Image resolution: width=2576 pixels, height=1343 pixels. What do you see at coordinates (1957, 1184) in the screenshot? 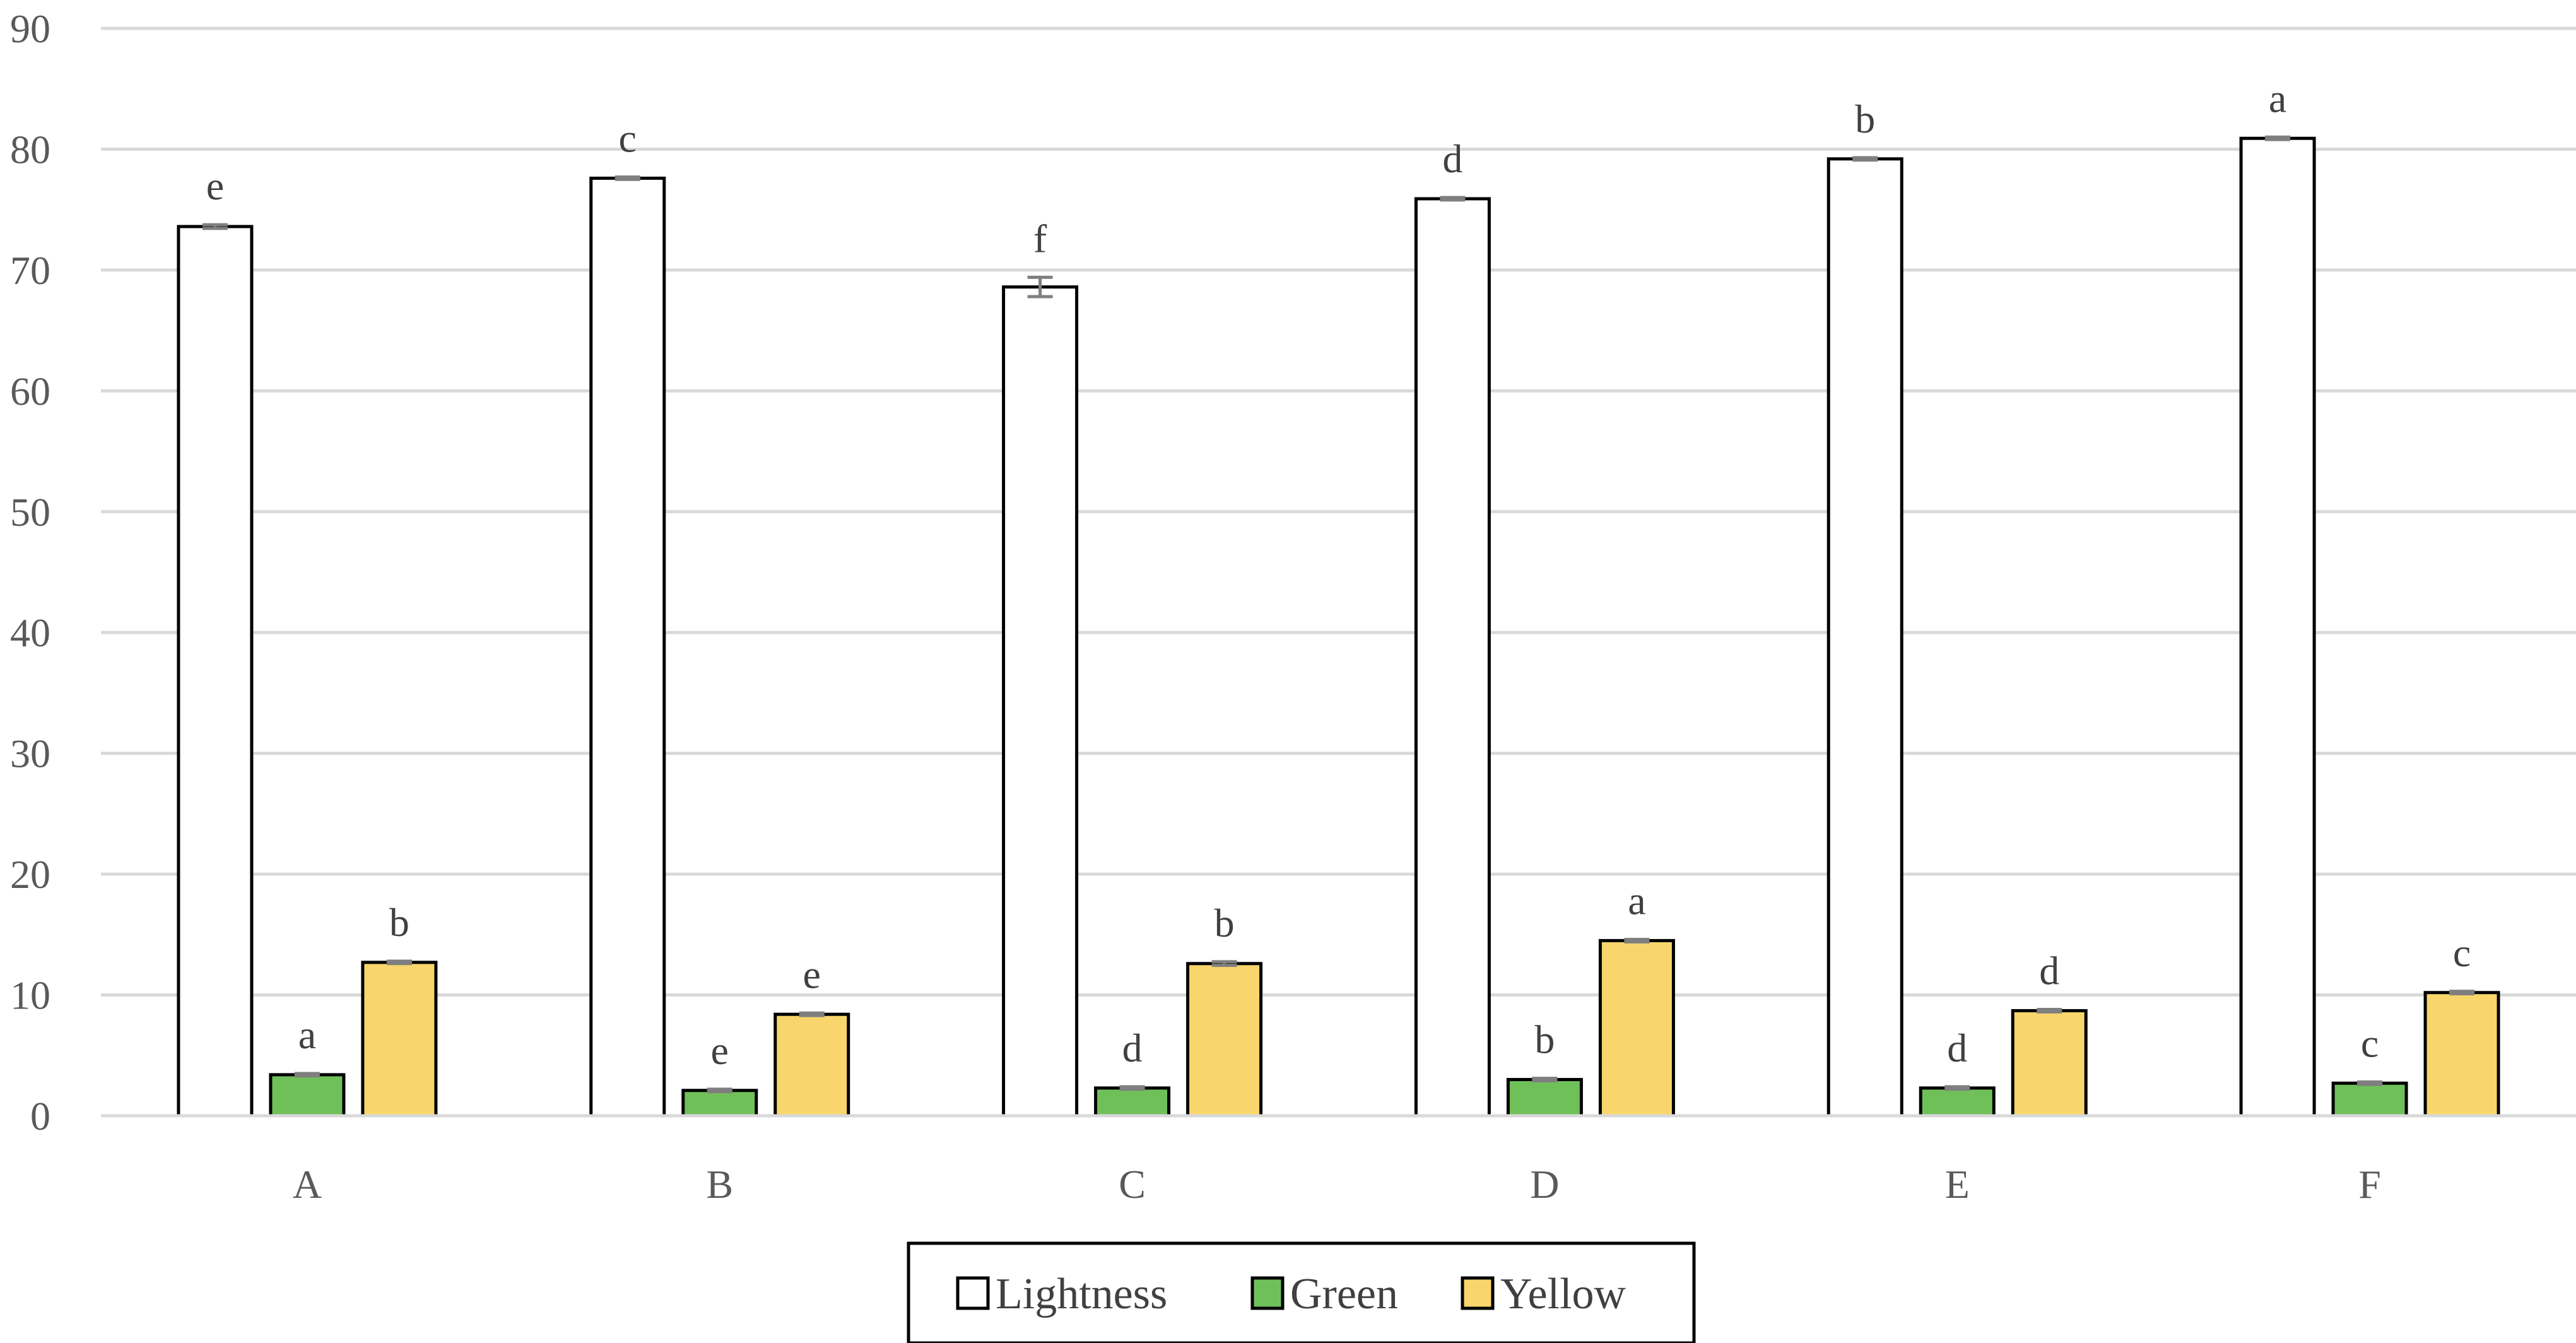
I see `x-tick-label: E` at bounding box center [1957, 1184].